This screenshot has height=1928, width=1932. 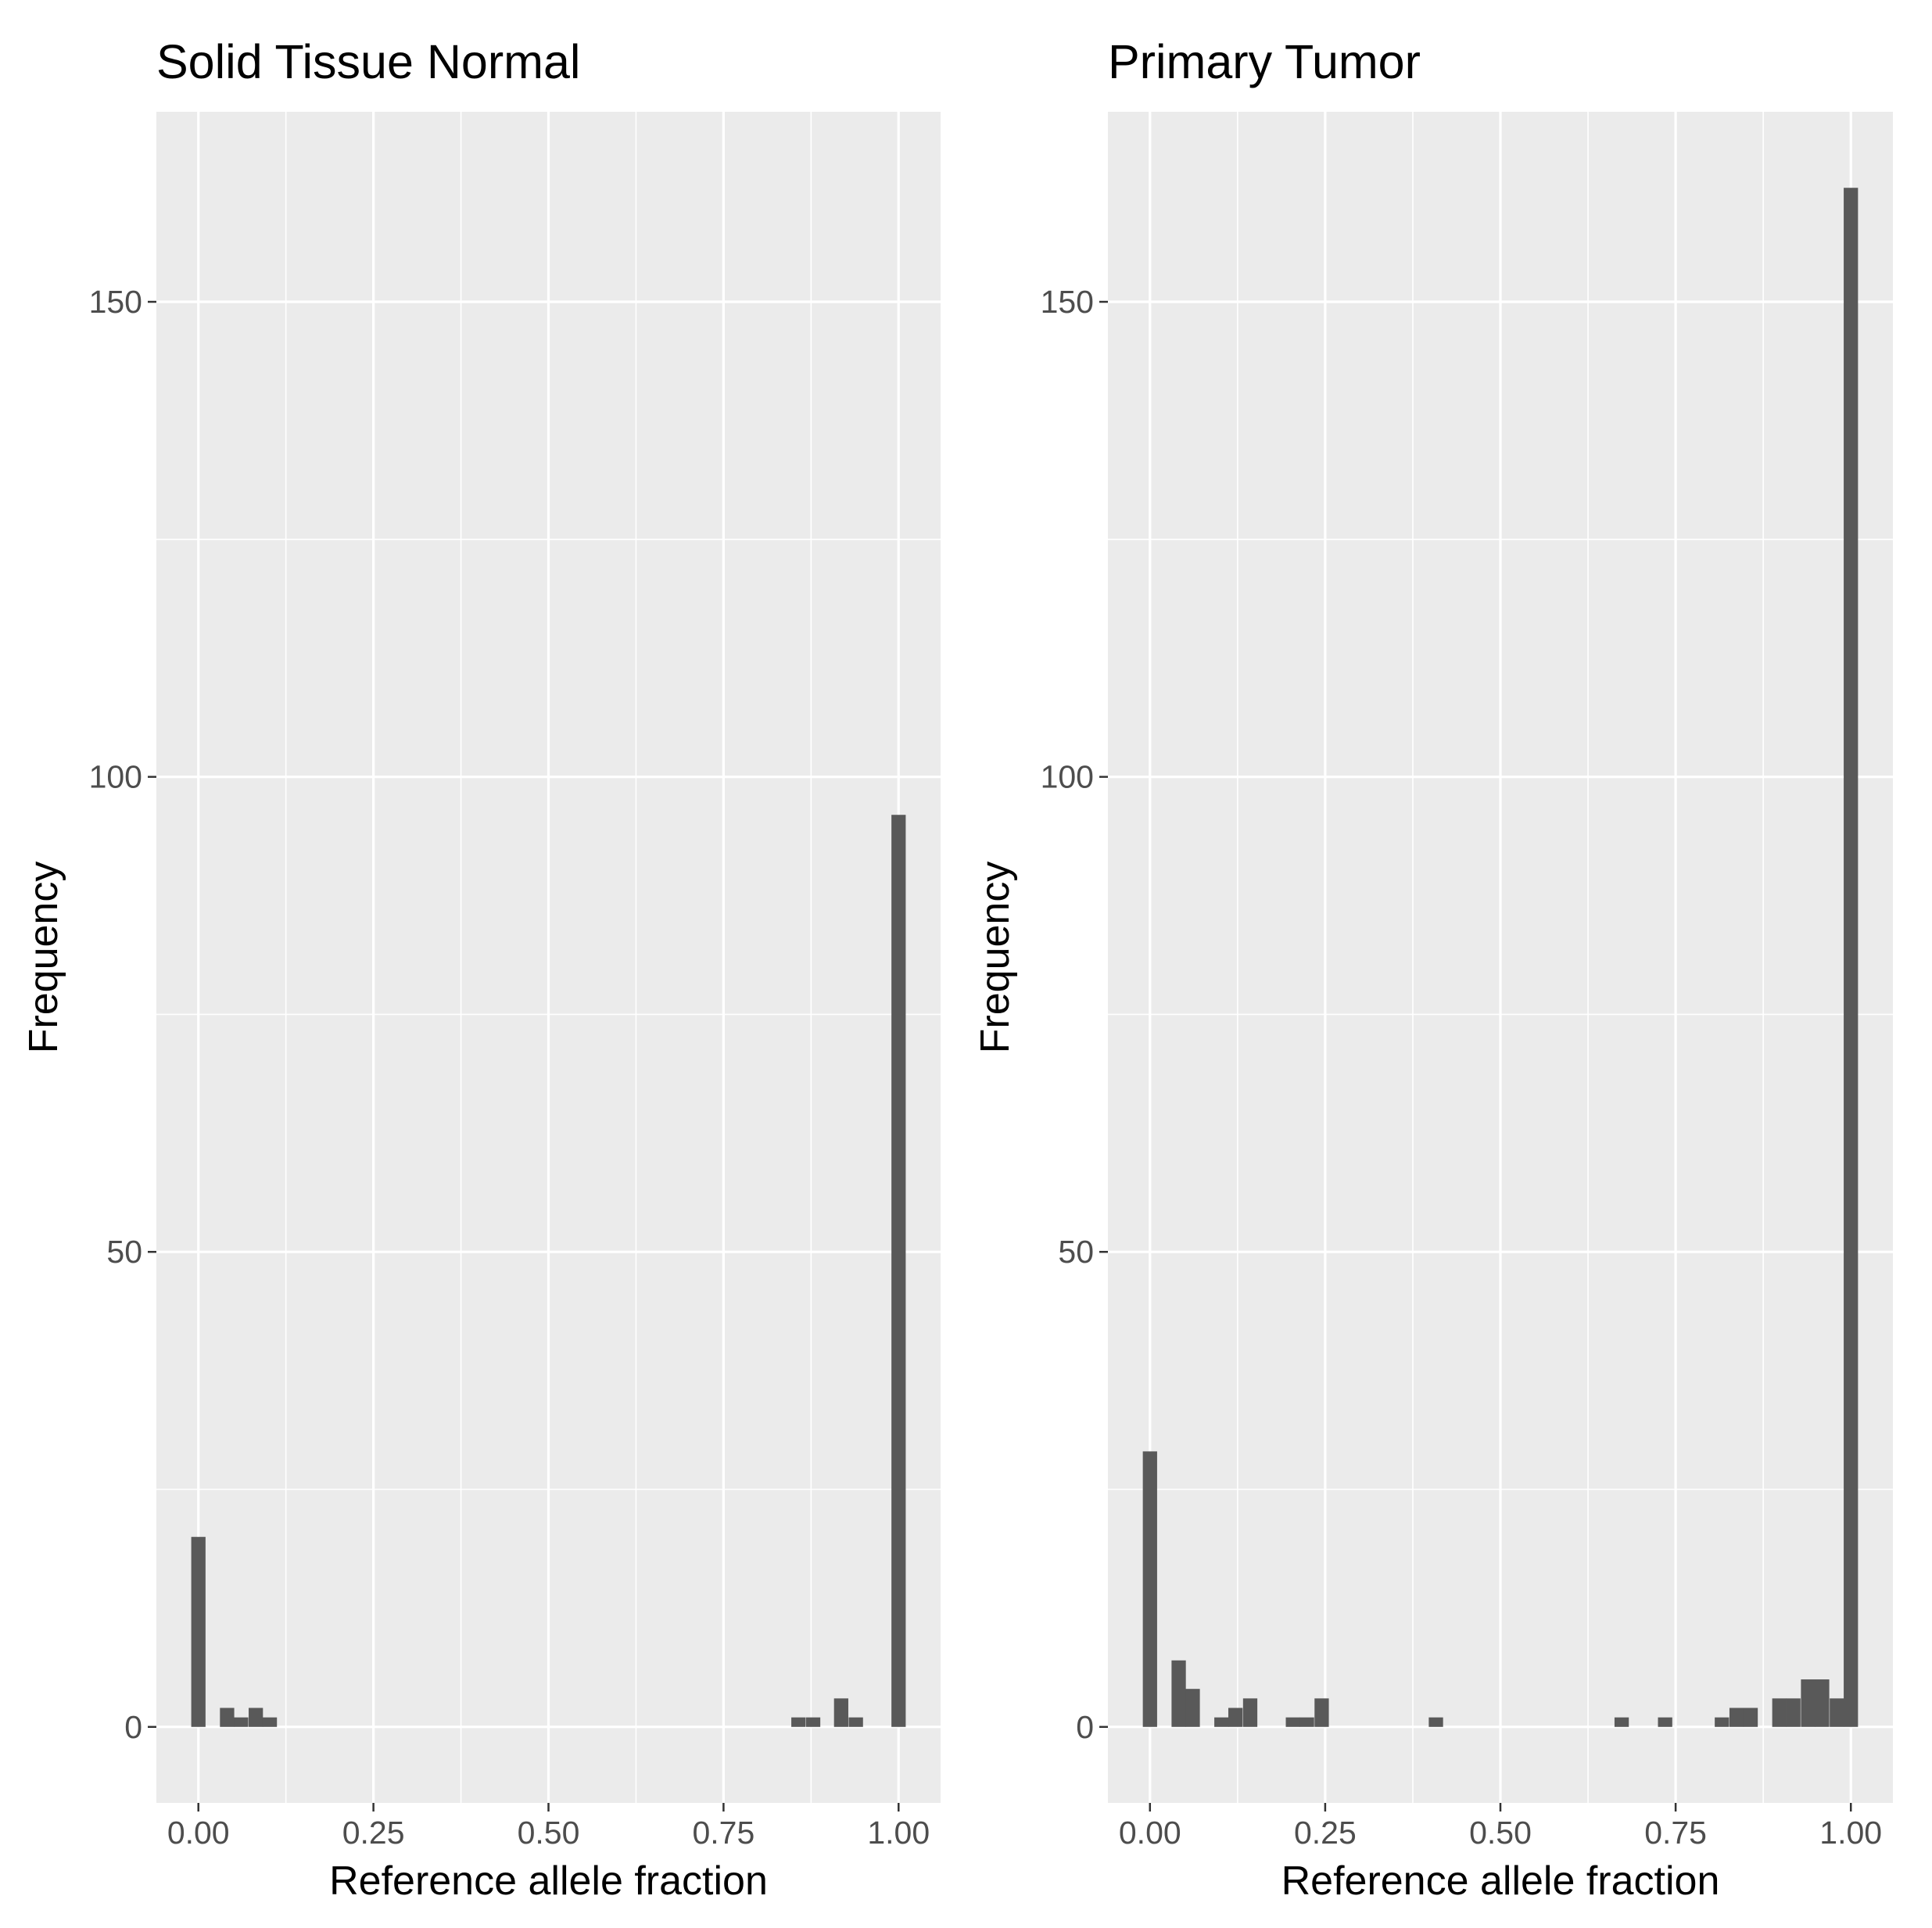 What do you see at coordinates (1264, 61) in the screenshot?
I see `panel-title: Primary Tumor` at bounding box center [1264, 61].